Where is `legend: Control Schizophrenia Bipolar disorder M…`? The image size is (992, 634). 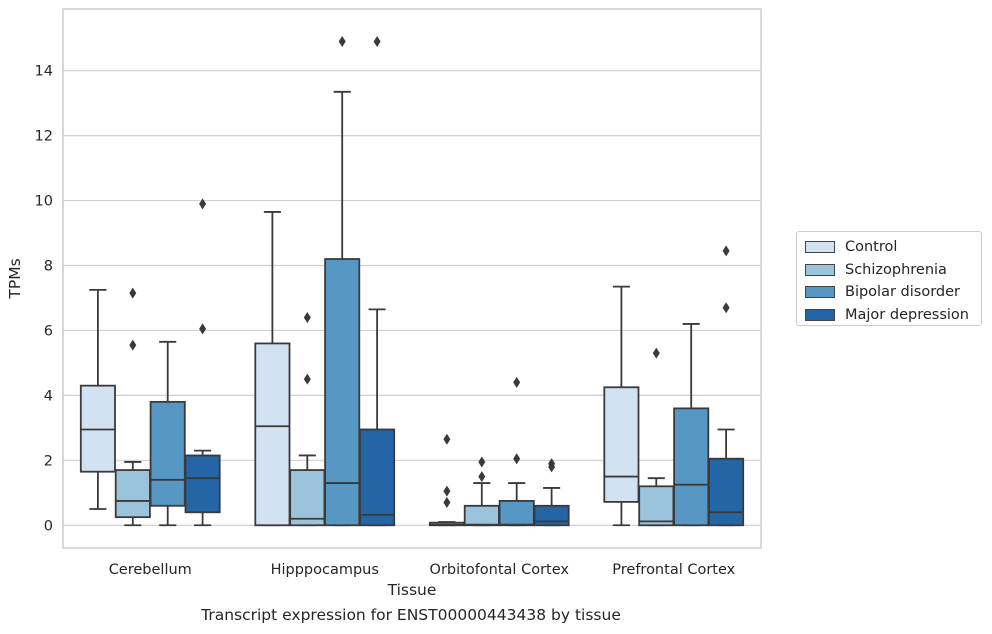
legend: Control Schizophrenia Bipolar disorder M… is located at coordinates (889, 278).